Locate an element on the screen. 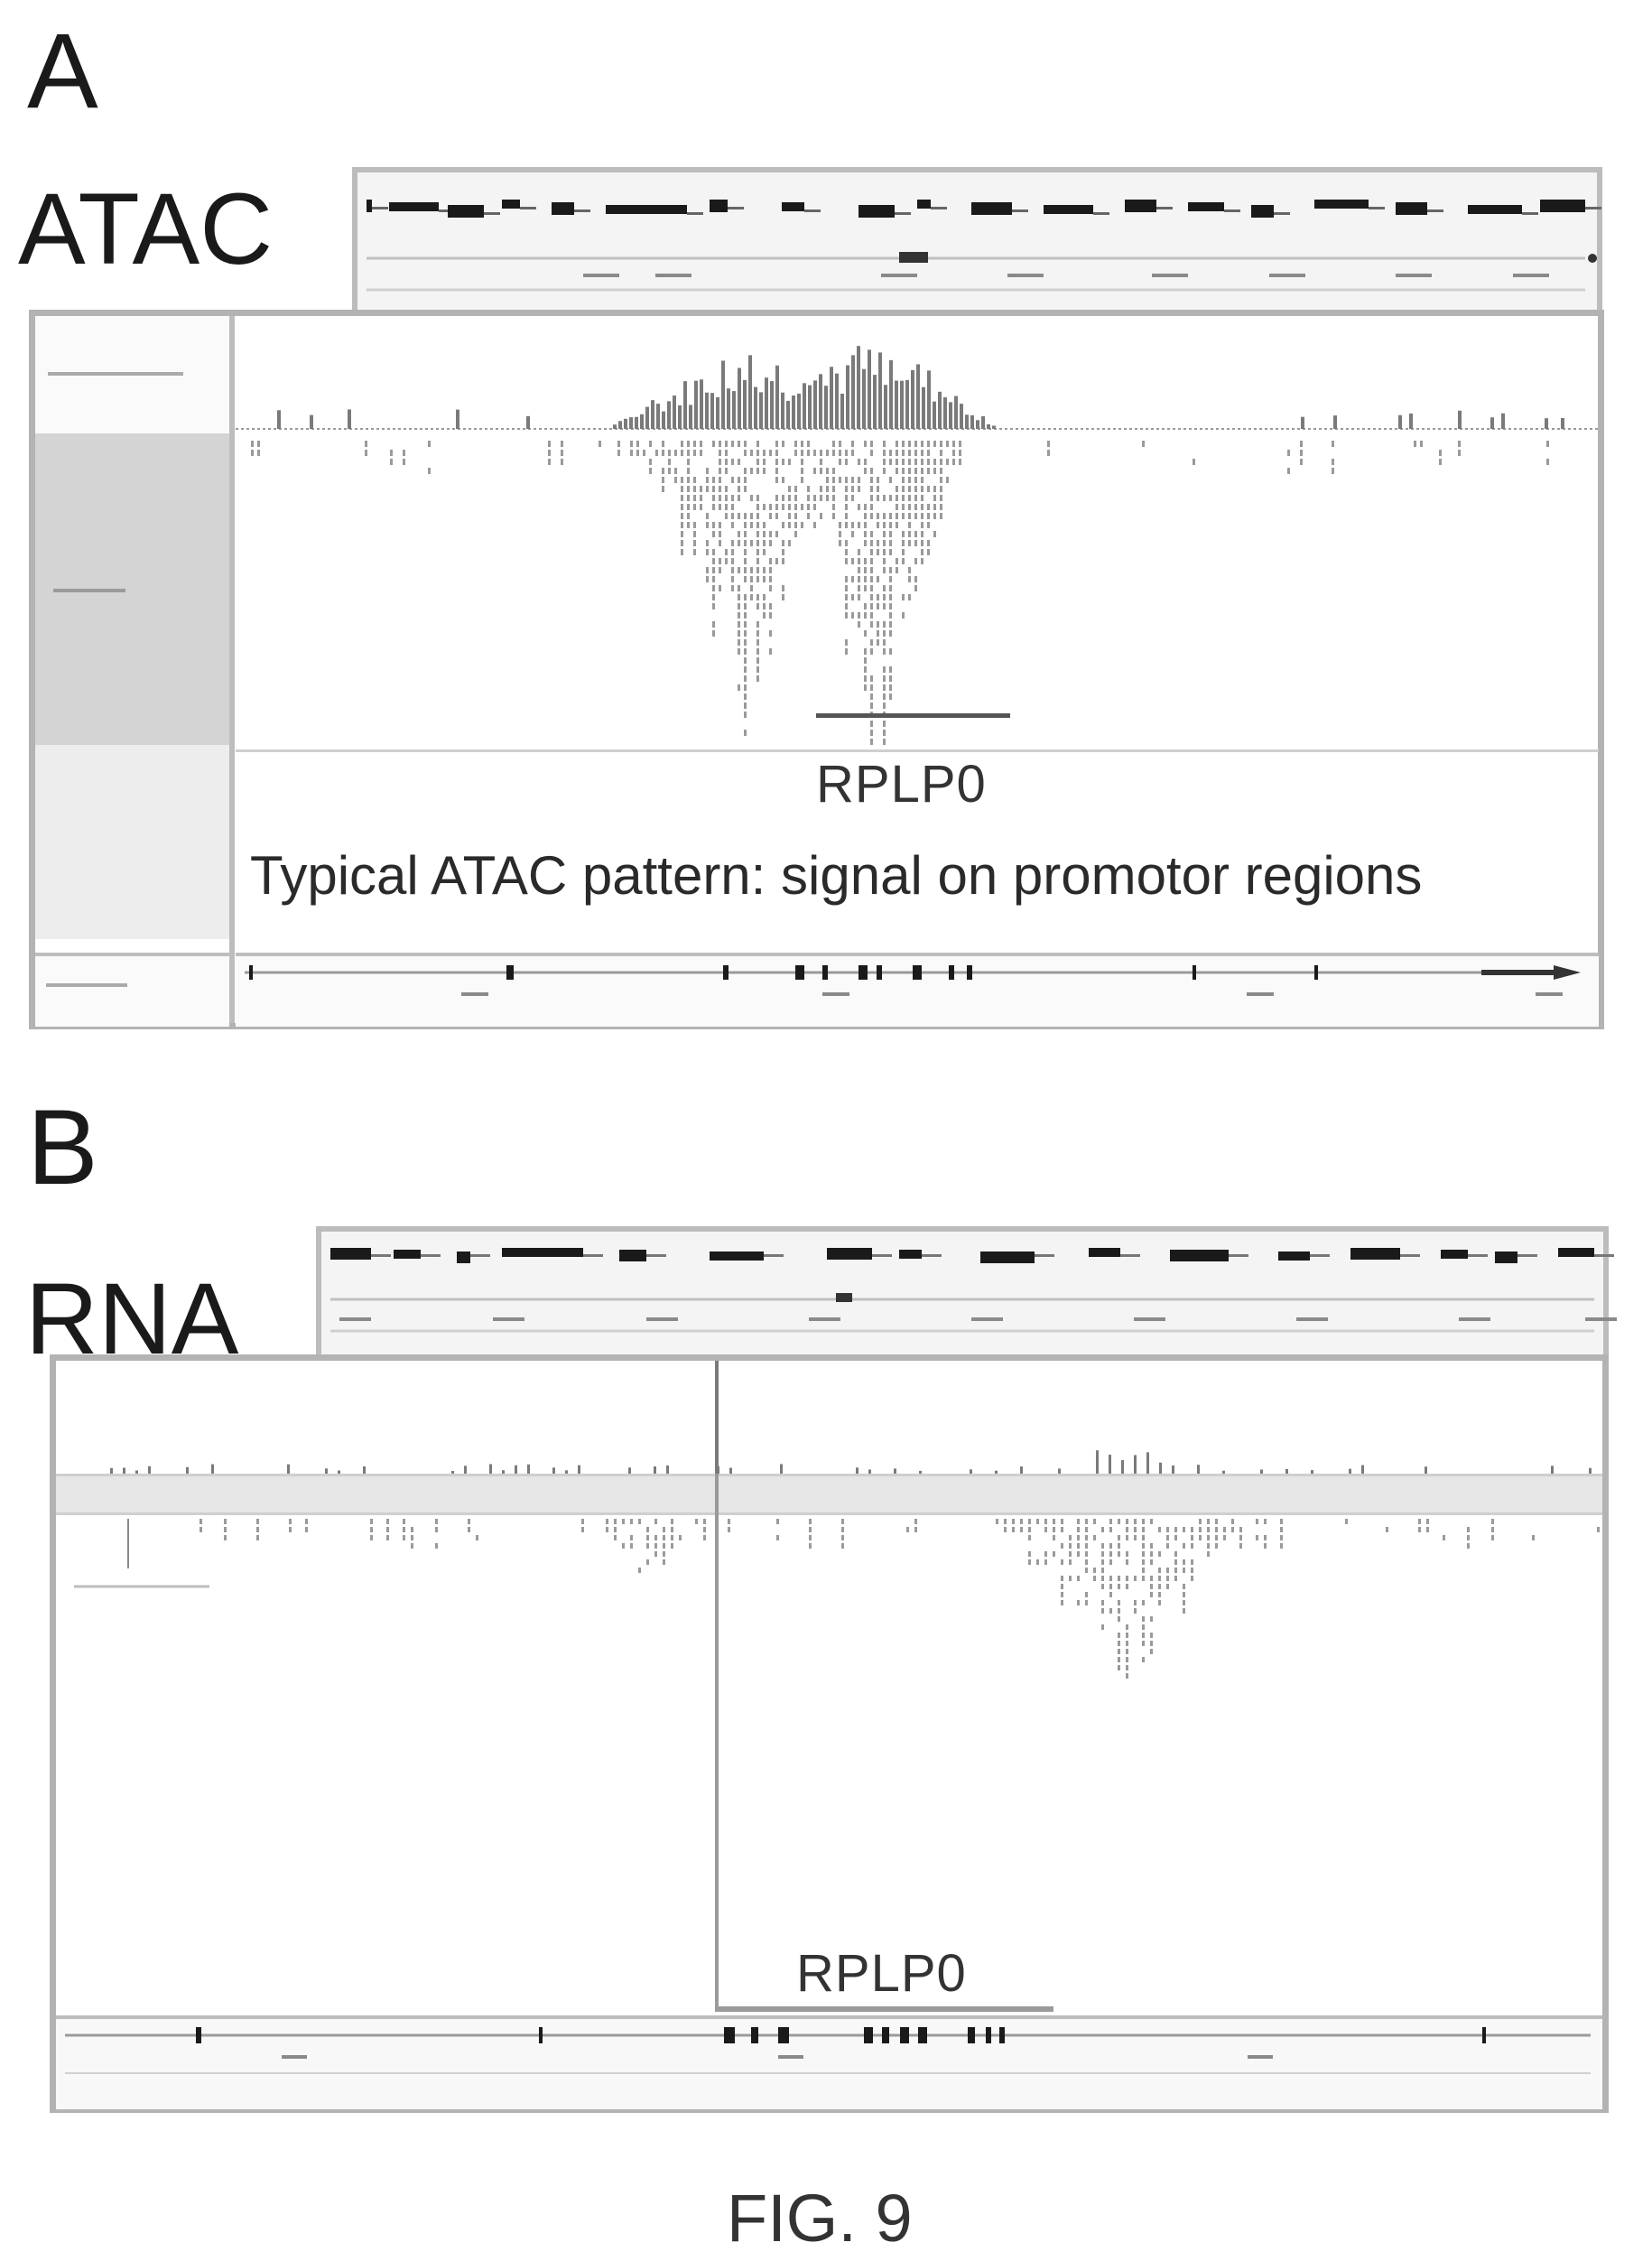 This screenshot has width=1652, height=2261. track-name-signal is located at coordinates (132, 376).